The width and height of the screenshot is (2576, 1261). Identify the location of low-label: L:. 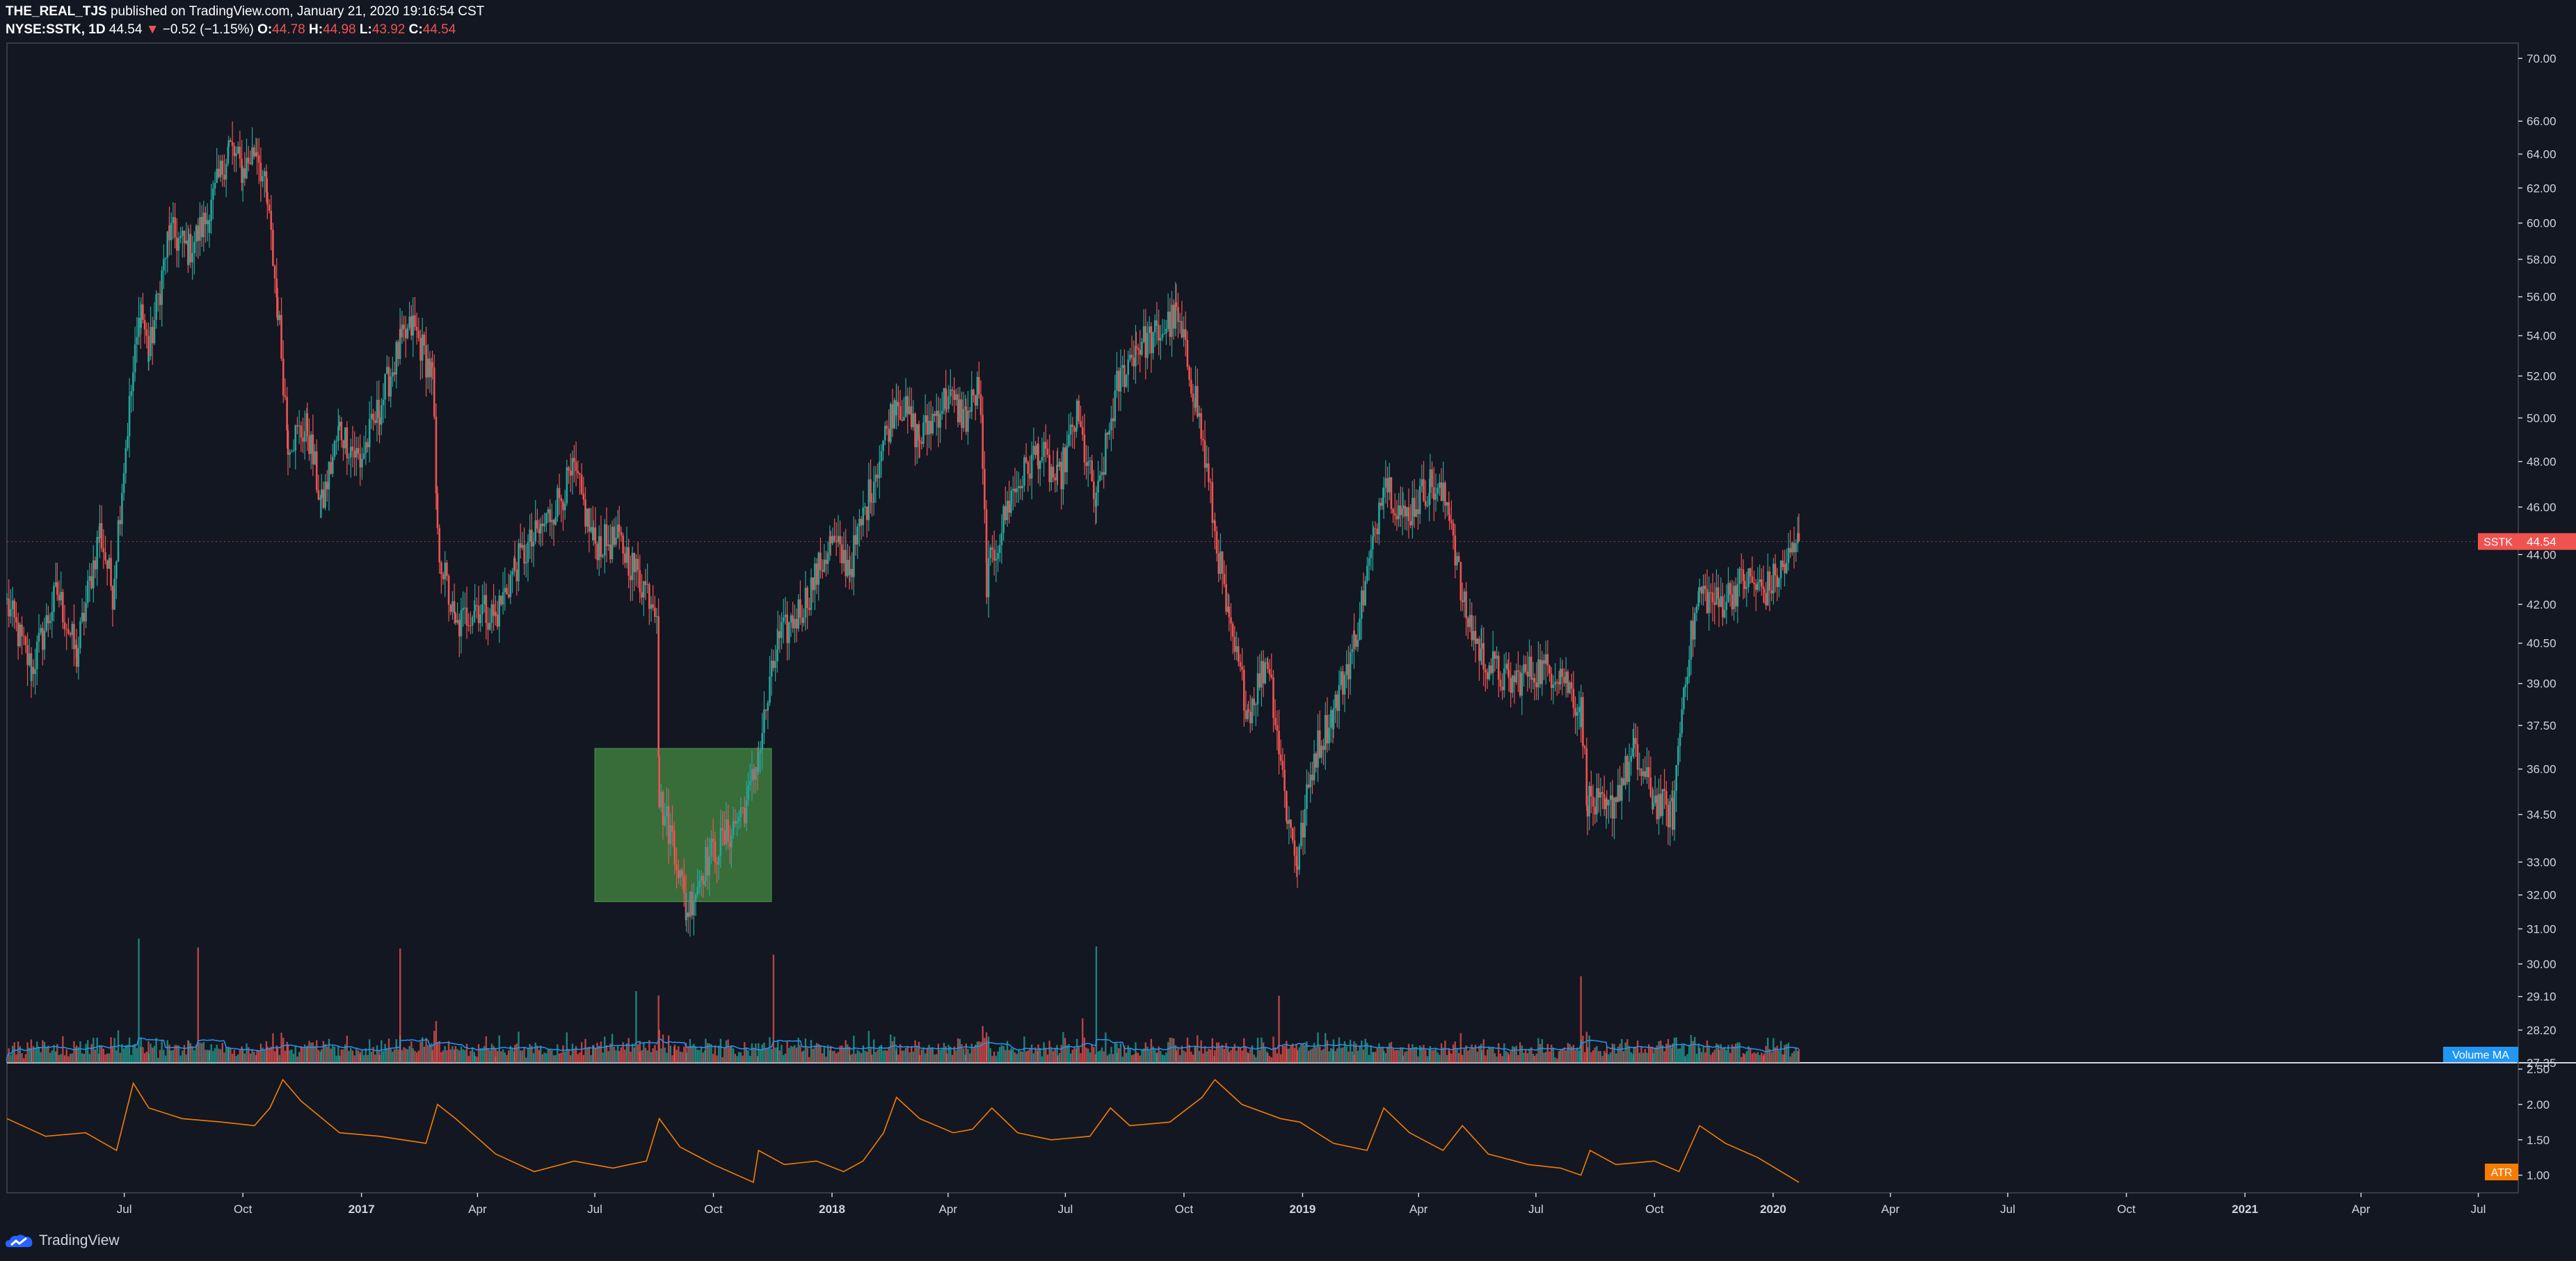
(365, 29).